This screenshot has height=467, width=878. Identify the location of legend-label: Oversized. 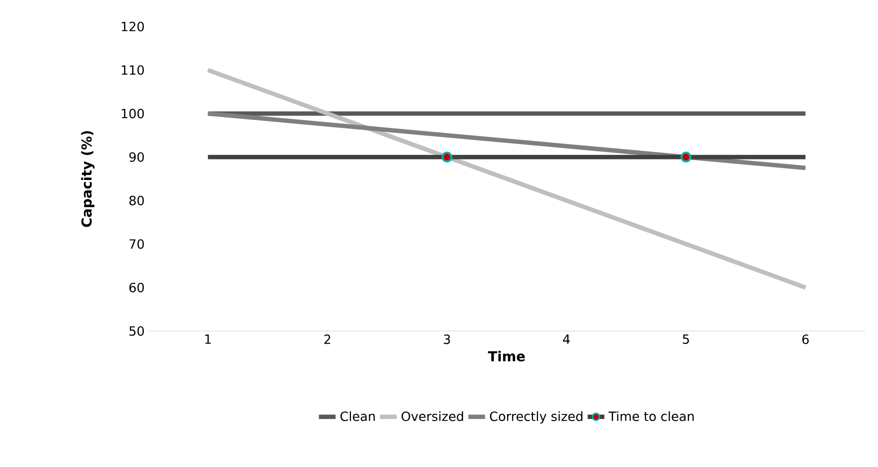
(433, 416).